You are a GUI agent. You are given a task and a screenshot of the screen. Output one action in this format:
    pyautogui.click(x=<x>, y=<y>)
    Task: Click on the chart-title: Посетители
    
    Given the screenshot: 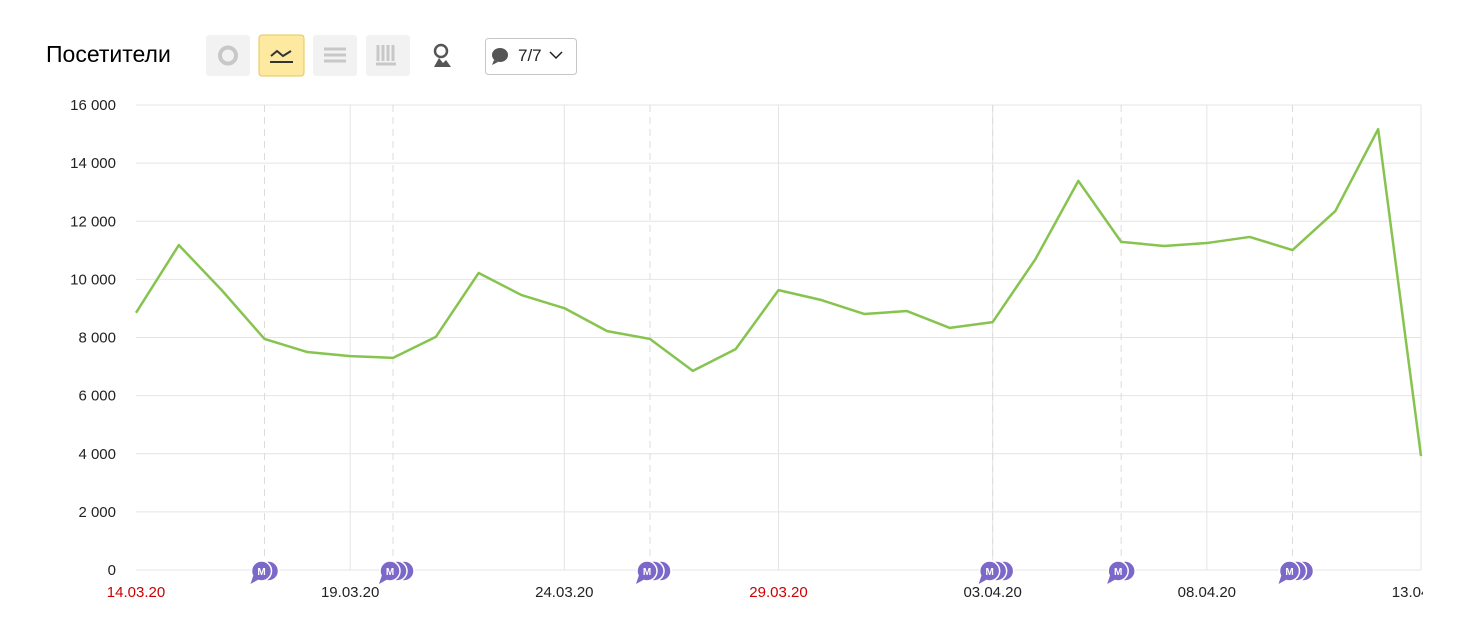 What is the action you would take?
    pyautogui.click(x=108, y=54)
    